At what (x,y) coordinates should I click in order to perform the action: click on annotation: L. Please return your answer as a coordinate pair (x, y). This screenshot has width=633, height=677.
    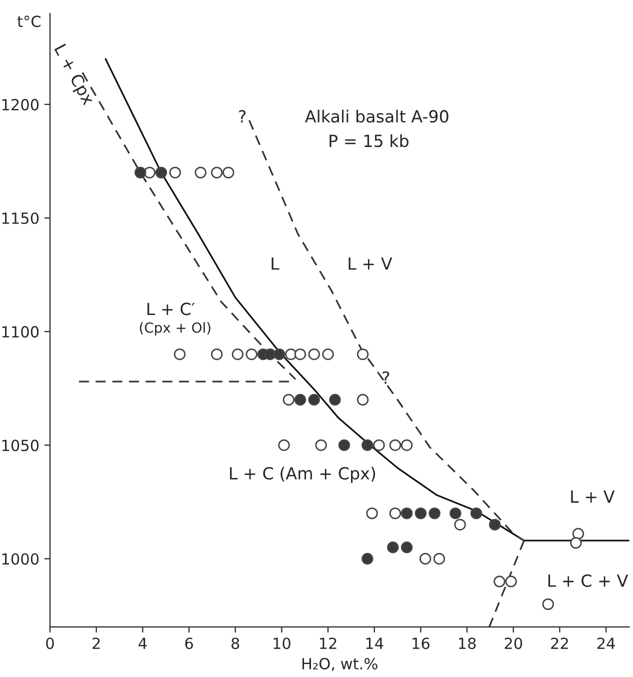
    Looking at the image, I should click on (276, 263).